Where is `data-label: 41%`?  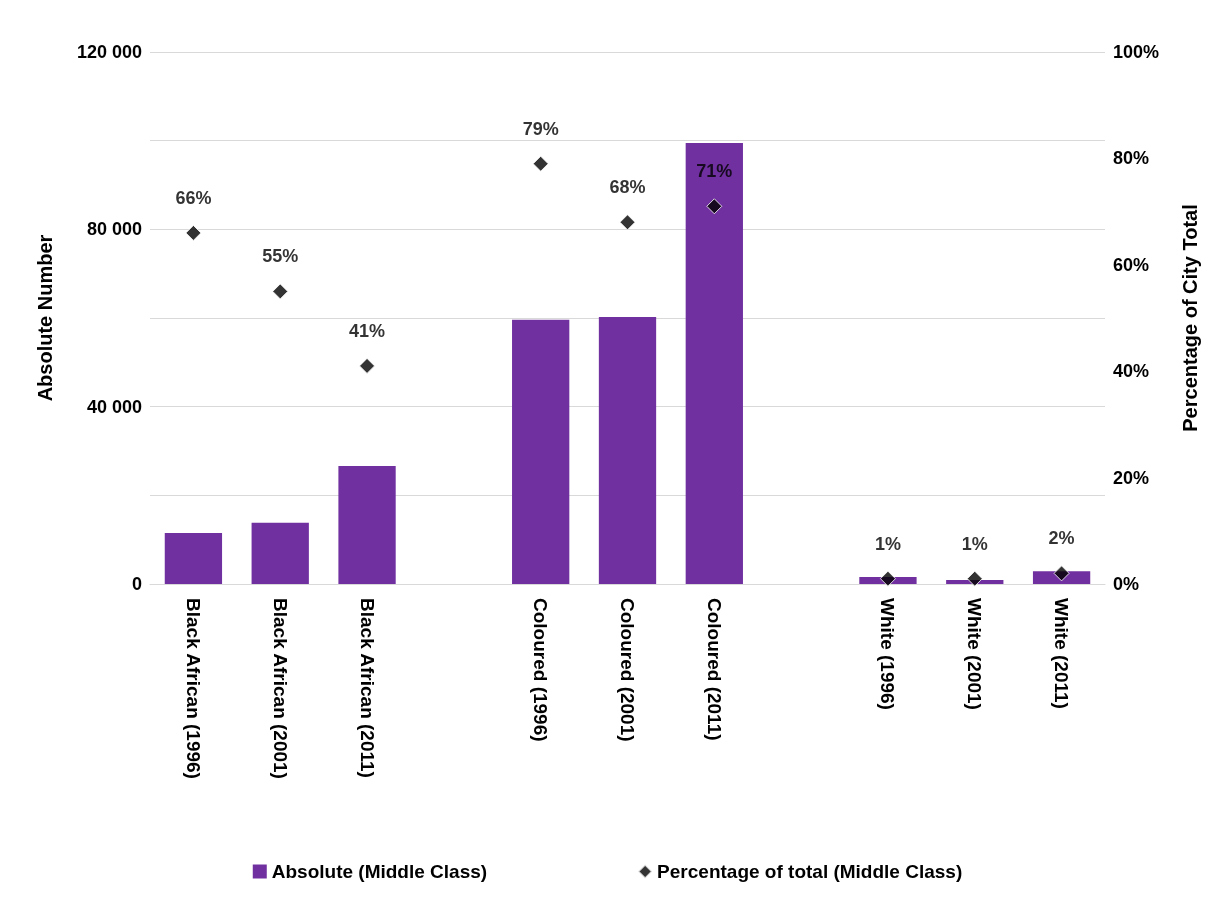
data-label: 41% is located at coordinates (367, 330).